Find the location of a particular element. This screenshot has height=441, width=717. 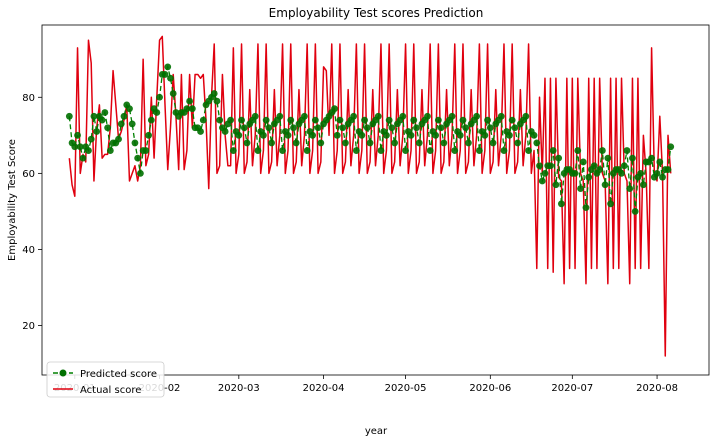

chart-title: Employability Test scores Prediction is located at coordinates (376, 13).